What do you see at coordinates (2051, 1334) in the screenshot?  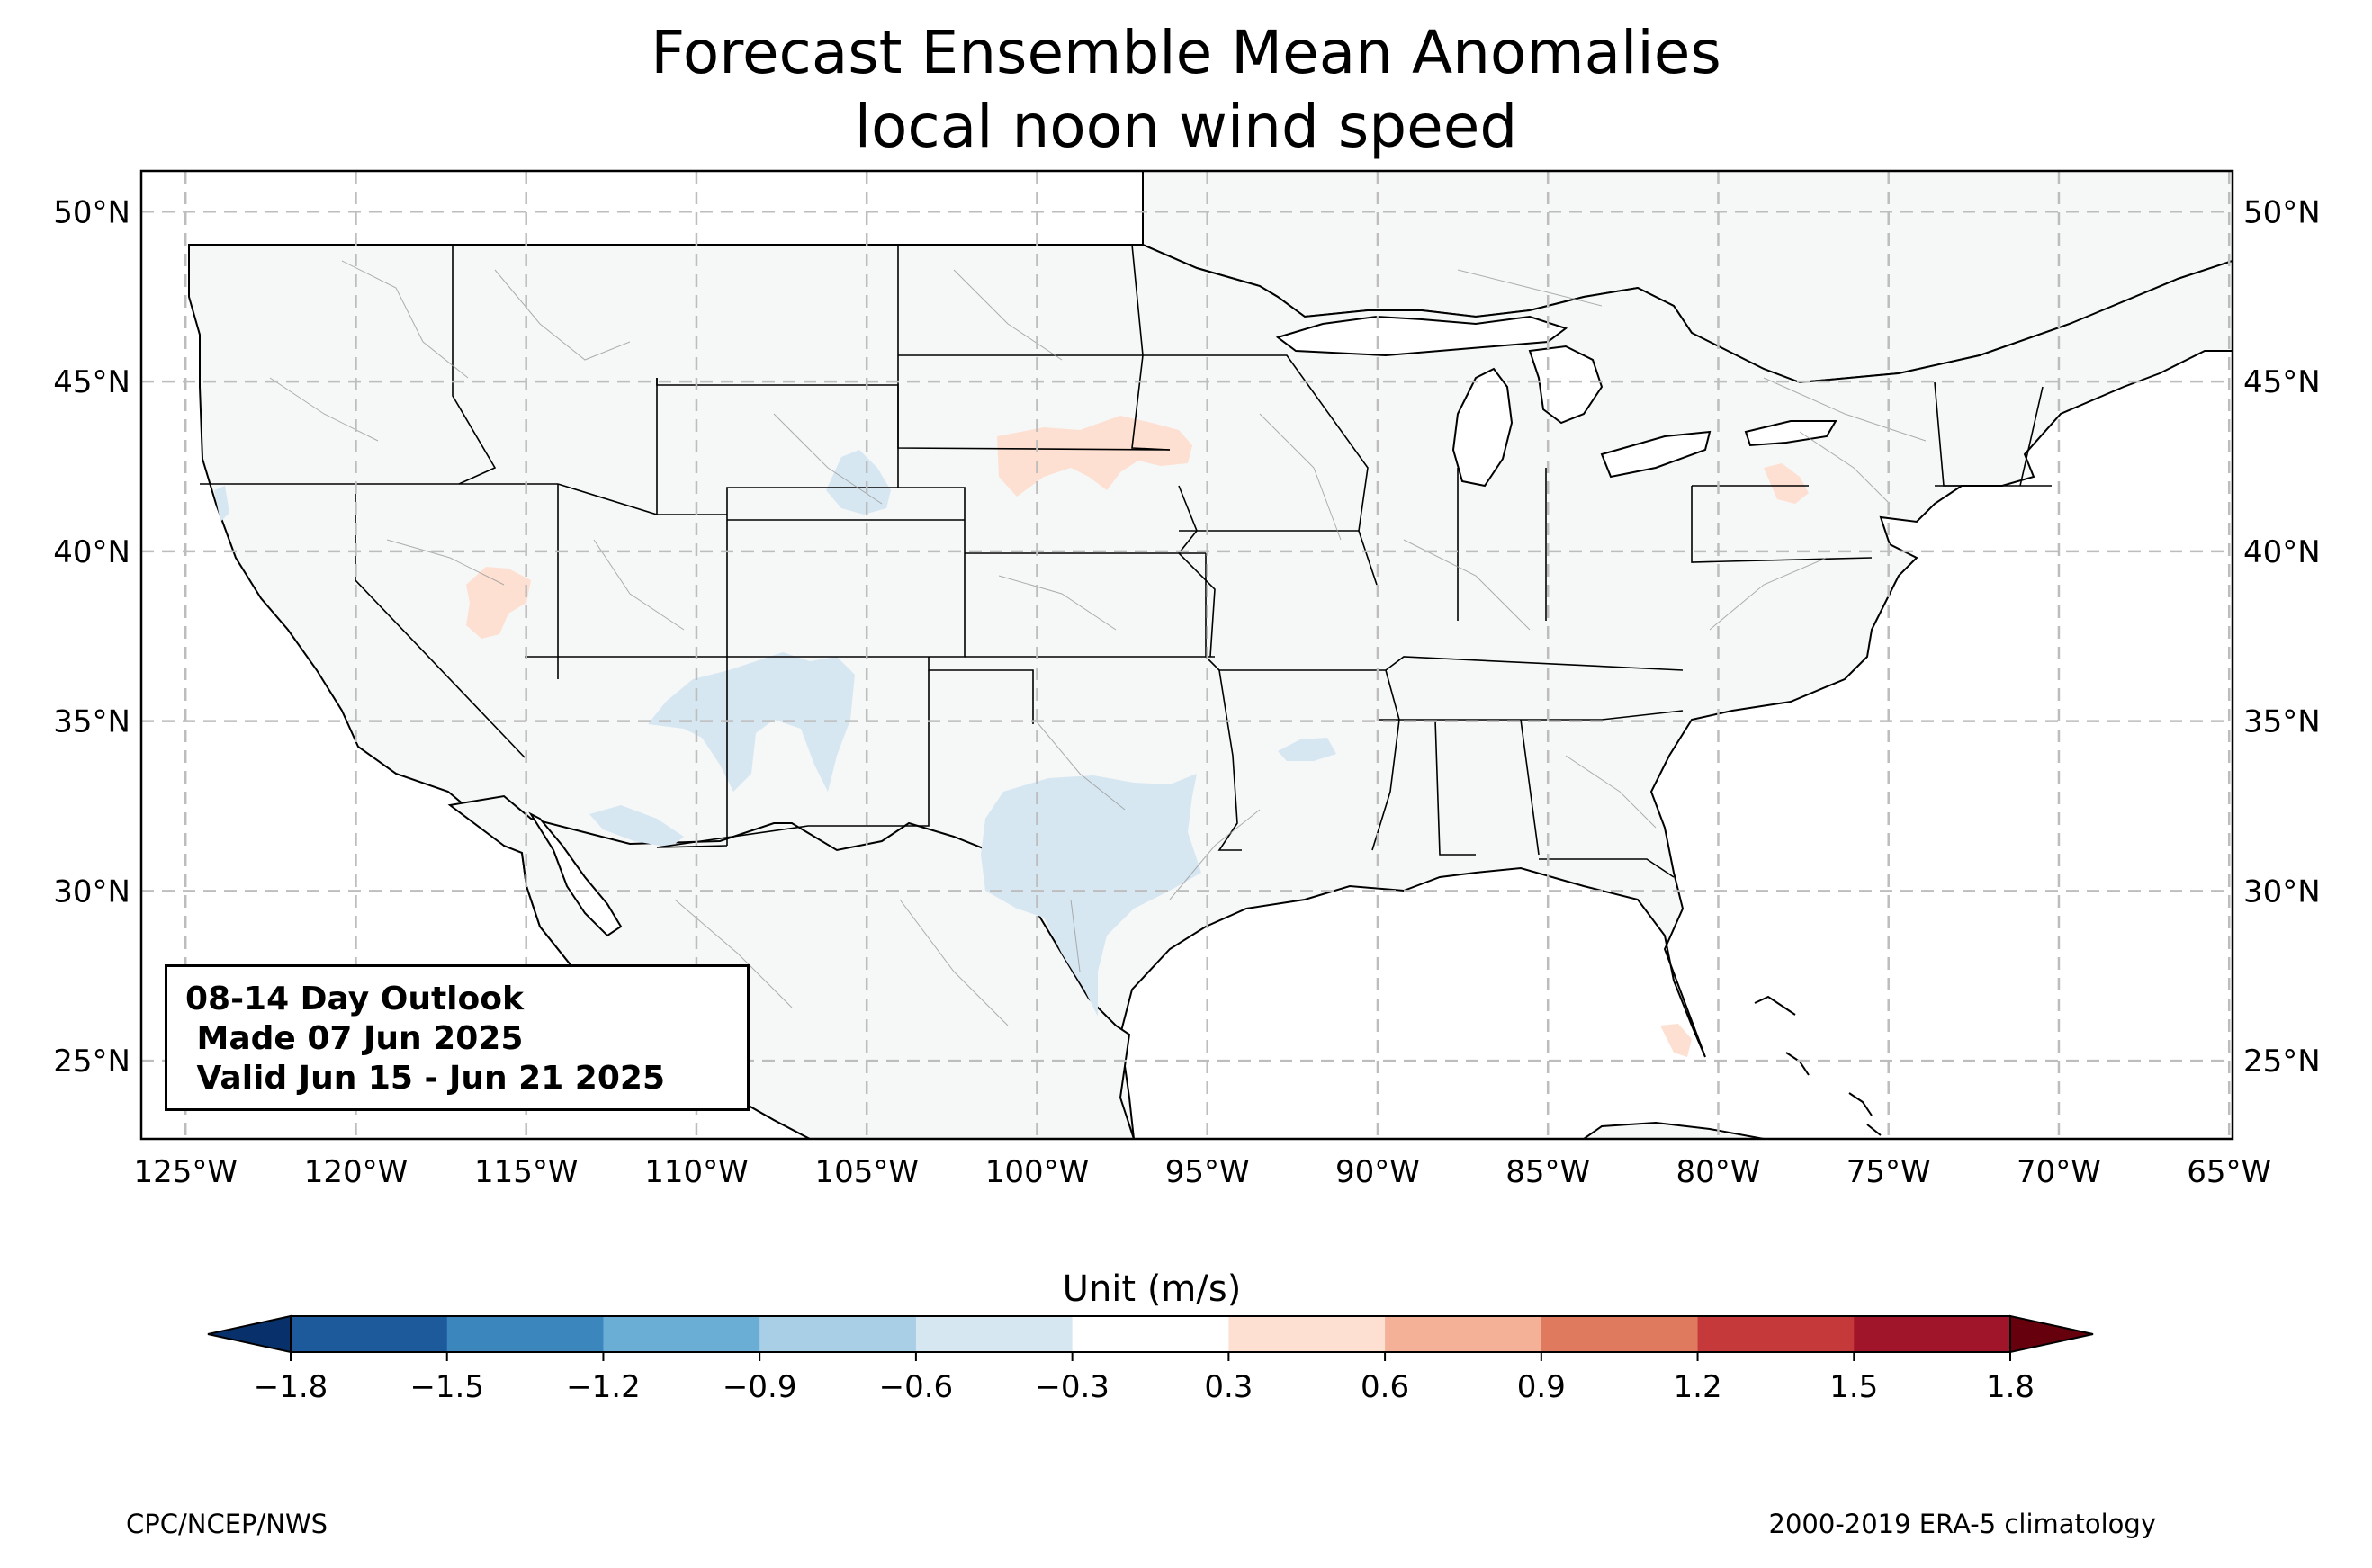 I see `colorbar-extend-high` at bounding box center [2051, 1334].